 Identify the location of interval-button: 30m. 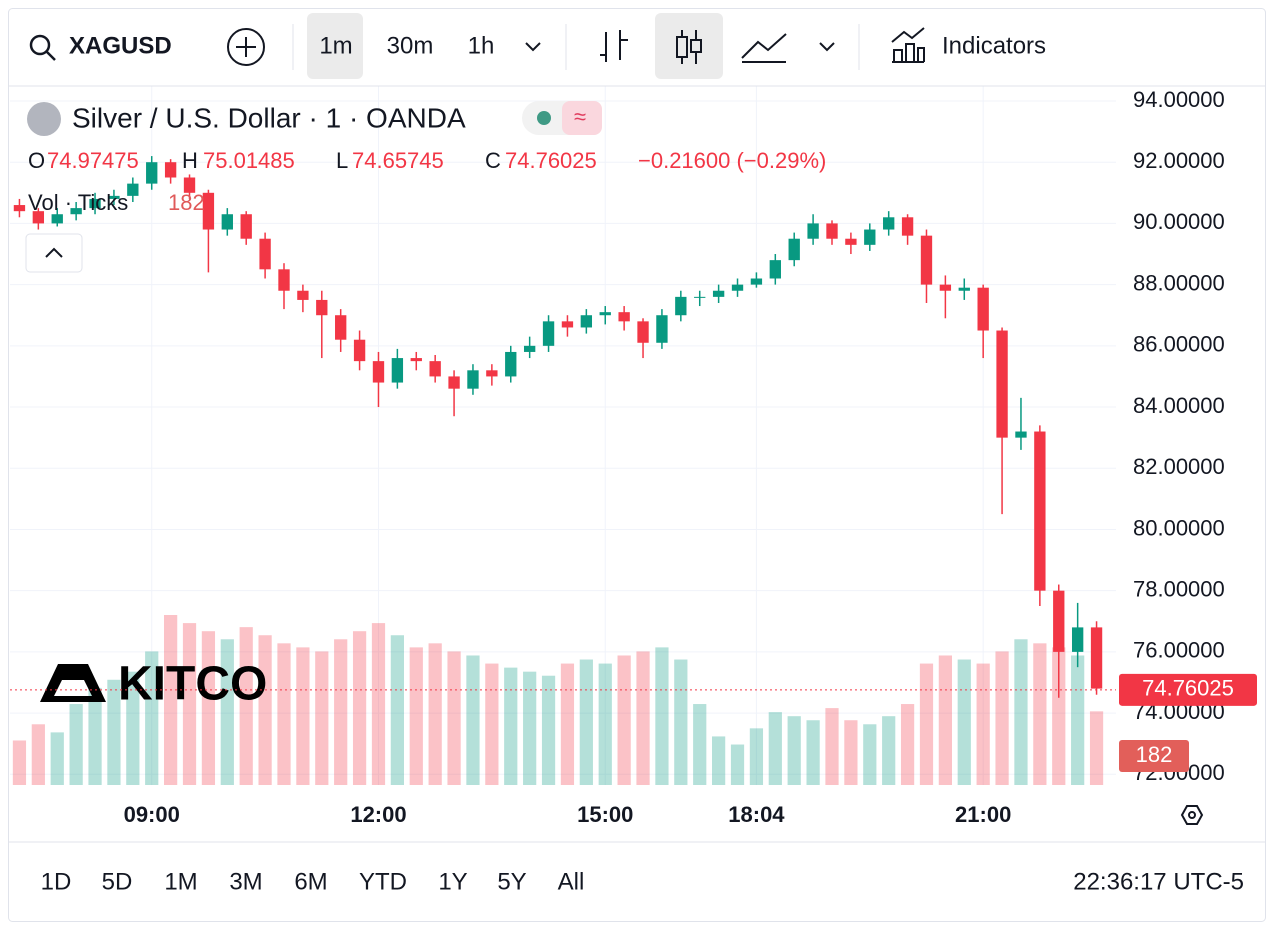
(410, 45).